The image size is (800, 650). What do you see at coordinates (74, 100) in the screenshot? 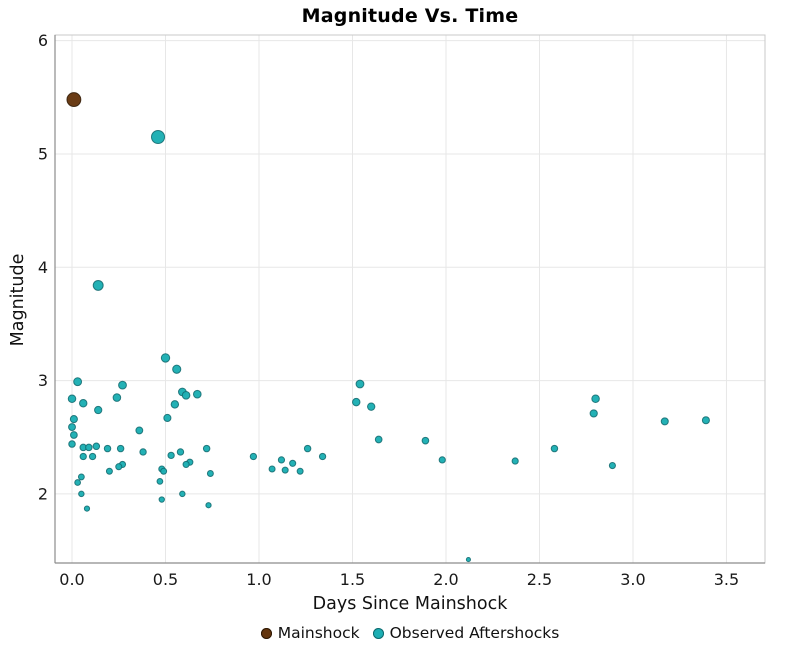
I see `data-point-mainshock` at bounding box center [74, 100].